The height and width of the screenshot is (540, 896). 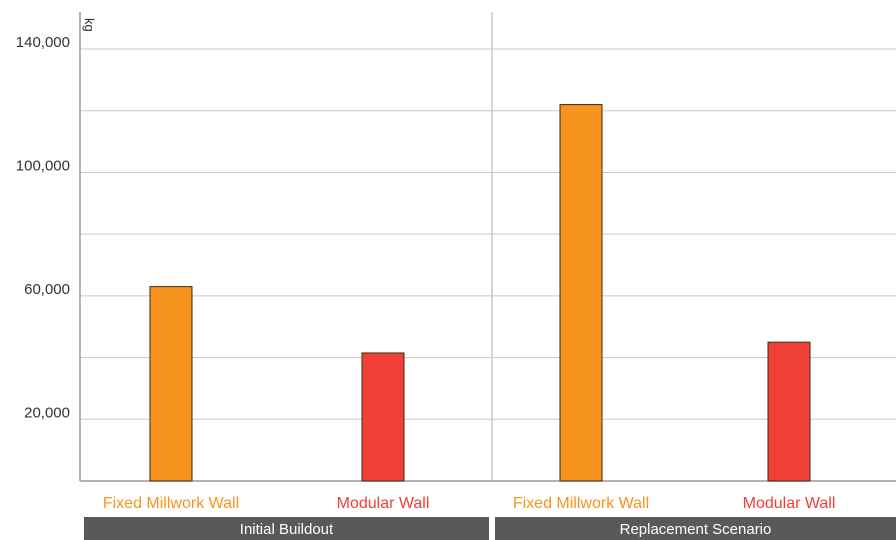 What do you see at coordinates (43, 42) in the screenshot?
I see `y-tick-label: 140,000` at bounding box center [43, 42].